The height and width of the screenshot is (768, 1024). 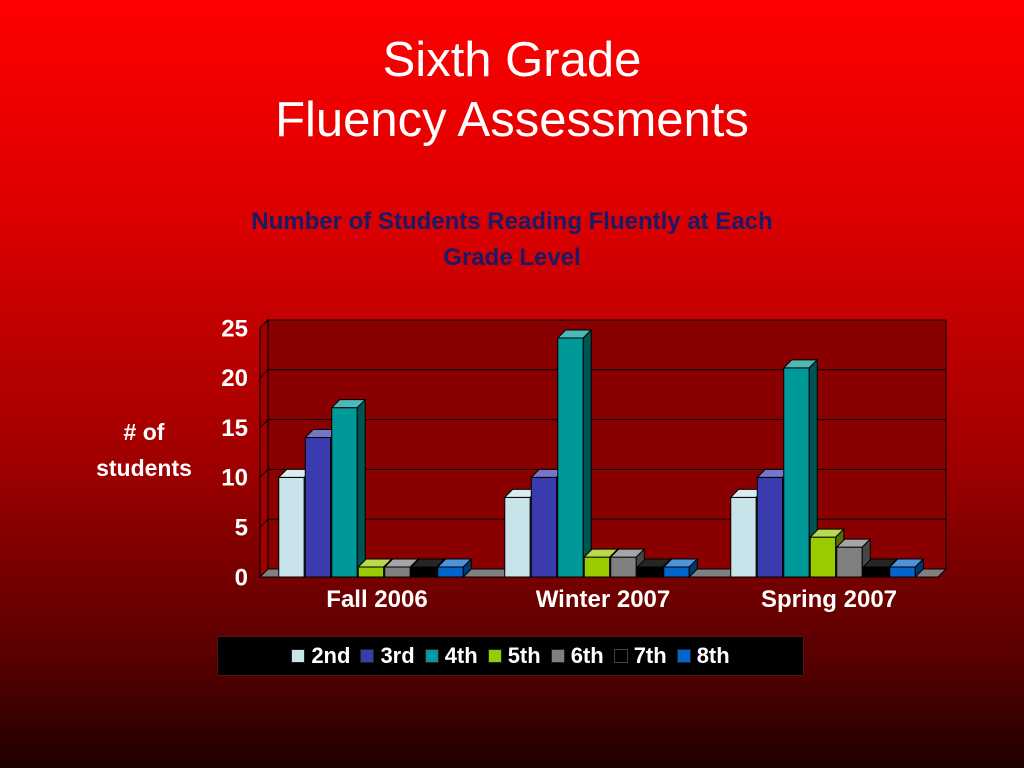 I want to click on y-axis-label: # of students, so click(x=144, y=450).